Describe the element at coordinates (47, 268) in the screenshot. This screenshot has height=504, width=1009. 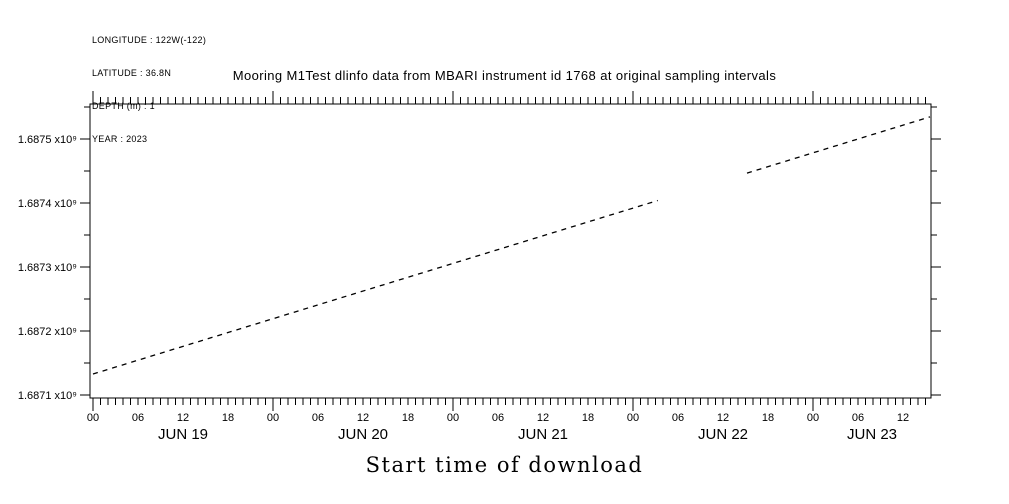
I see `y-tick-label: 1.6873 x10⁹` at that location.